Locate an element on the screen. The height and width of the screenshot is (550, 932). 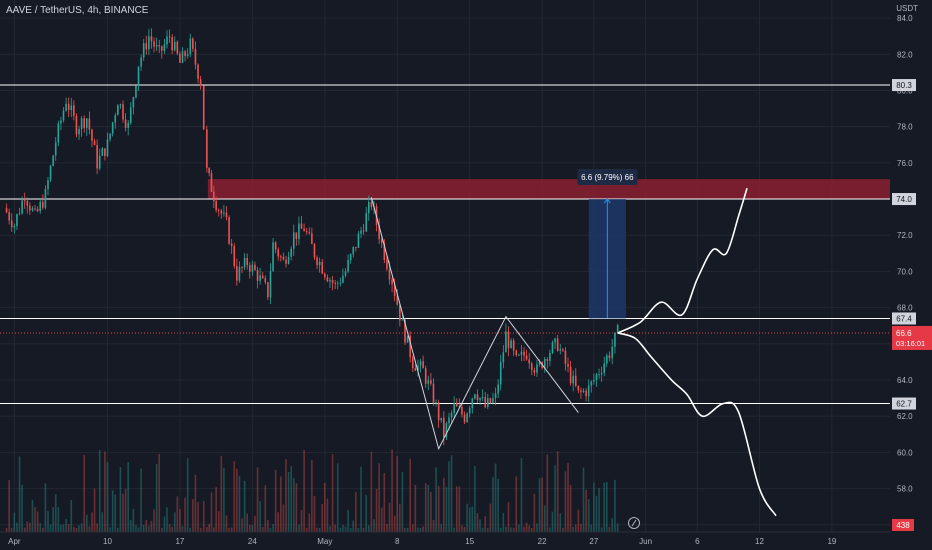
price-axis-bg is located at coordinates (911, 275).